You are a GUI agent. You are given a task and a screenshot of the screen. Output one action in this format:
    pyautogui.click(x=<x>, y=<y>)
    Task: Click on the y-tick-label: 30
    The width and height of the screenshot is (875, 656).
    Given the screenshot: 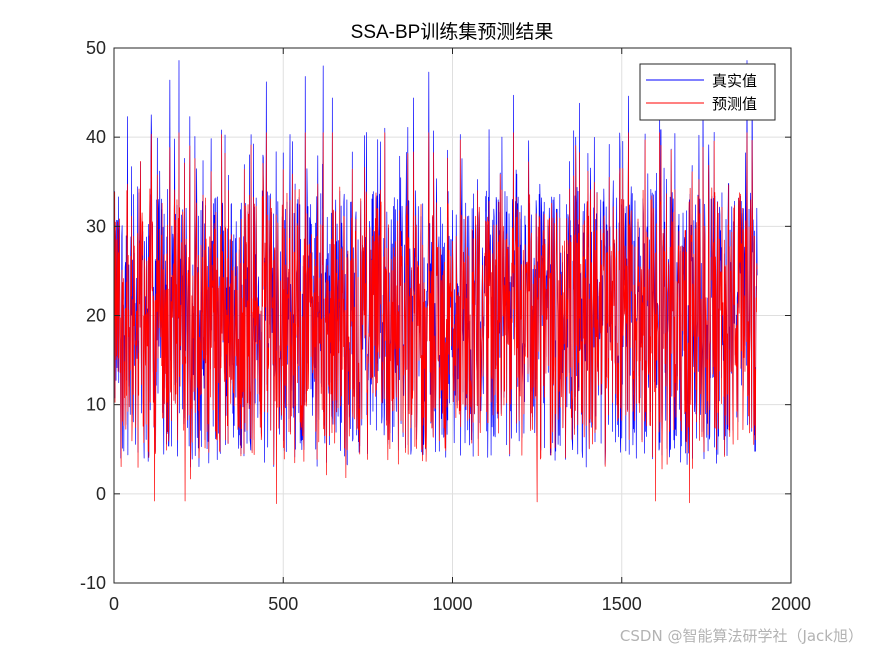 What is the action you would take?
    pyautogui.click(x=96, y=226)
    